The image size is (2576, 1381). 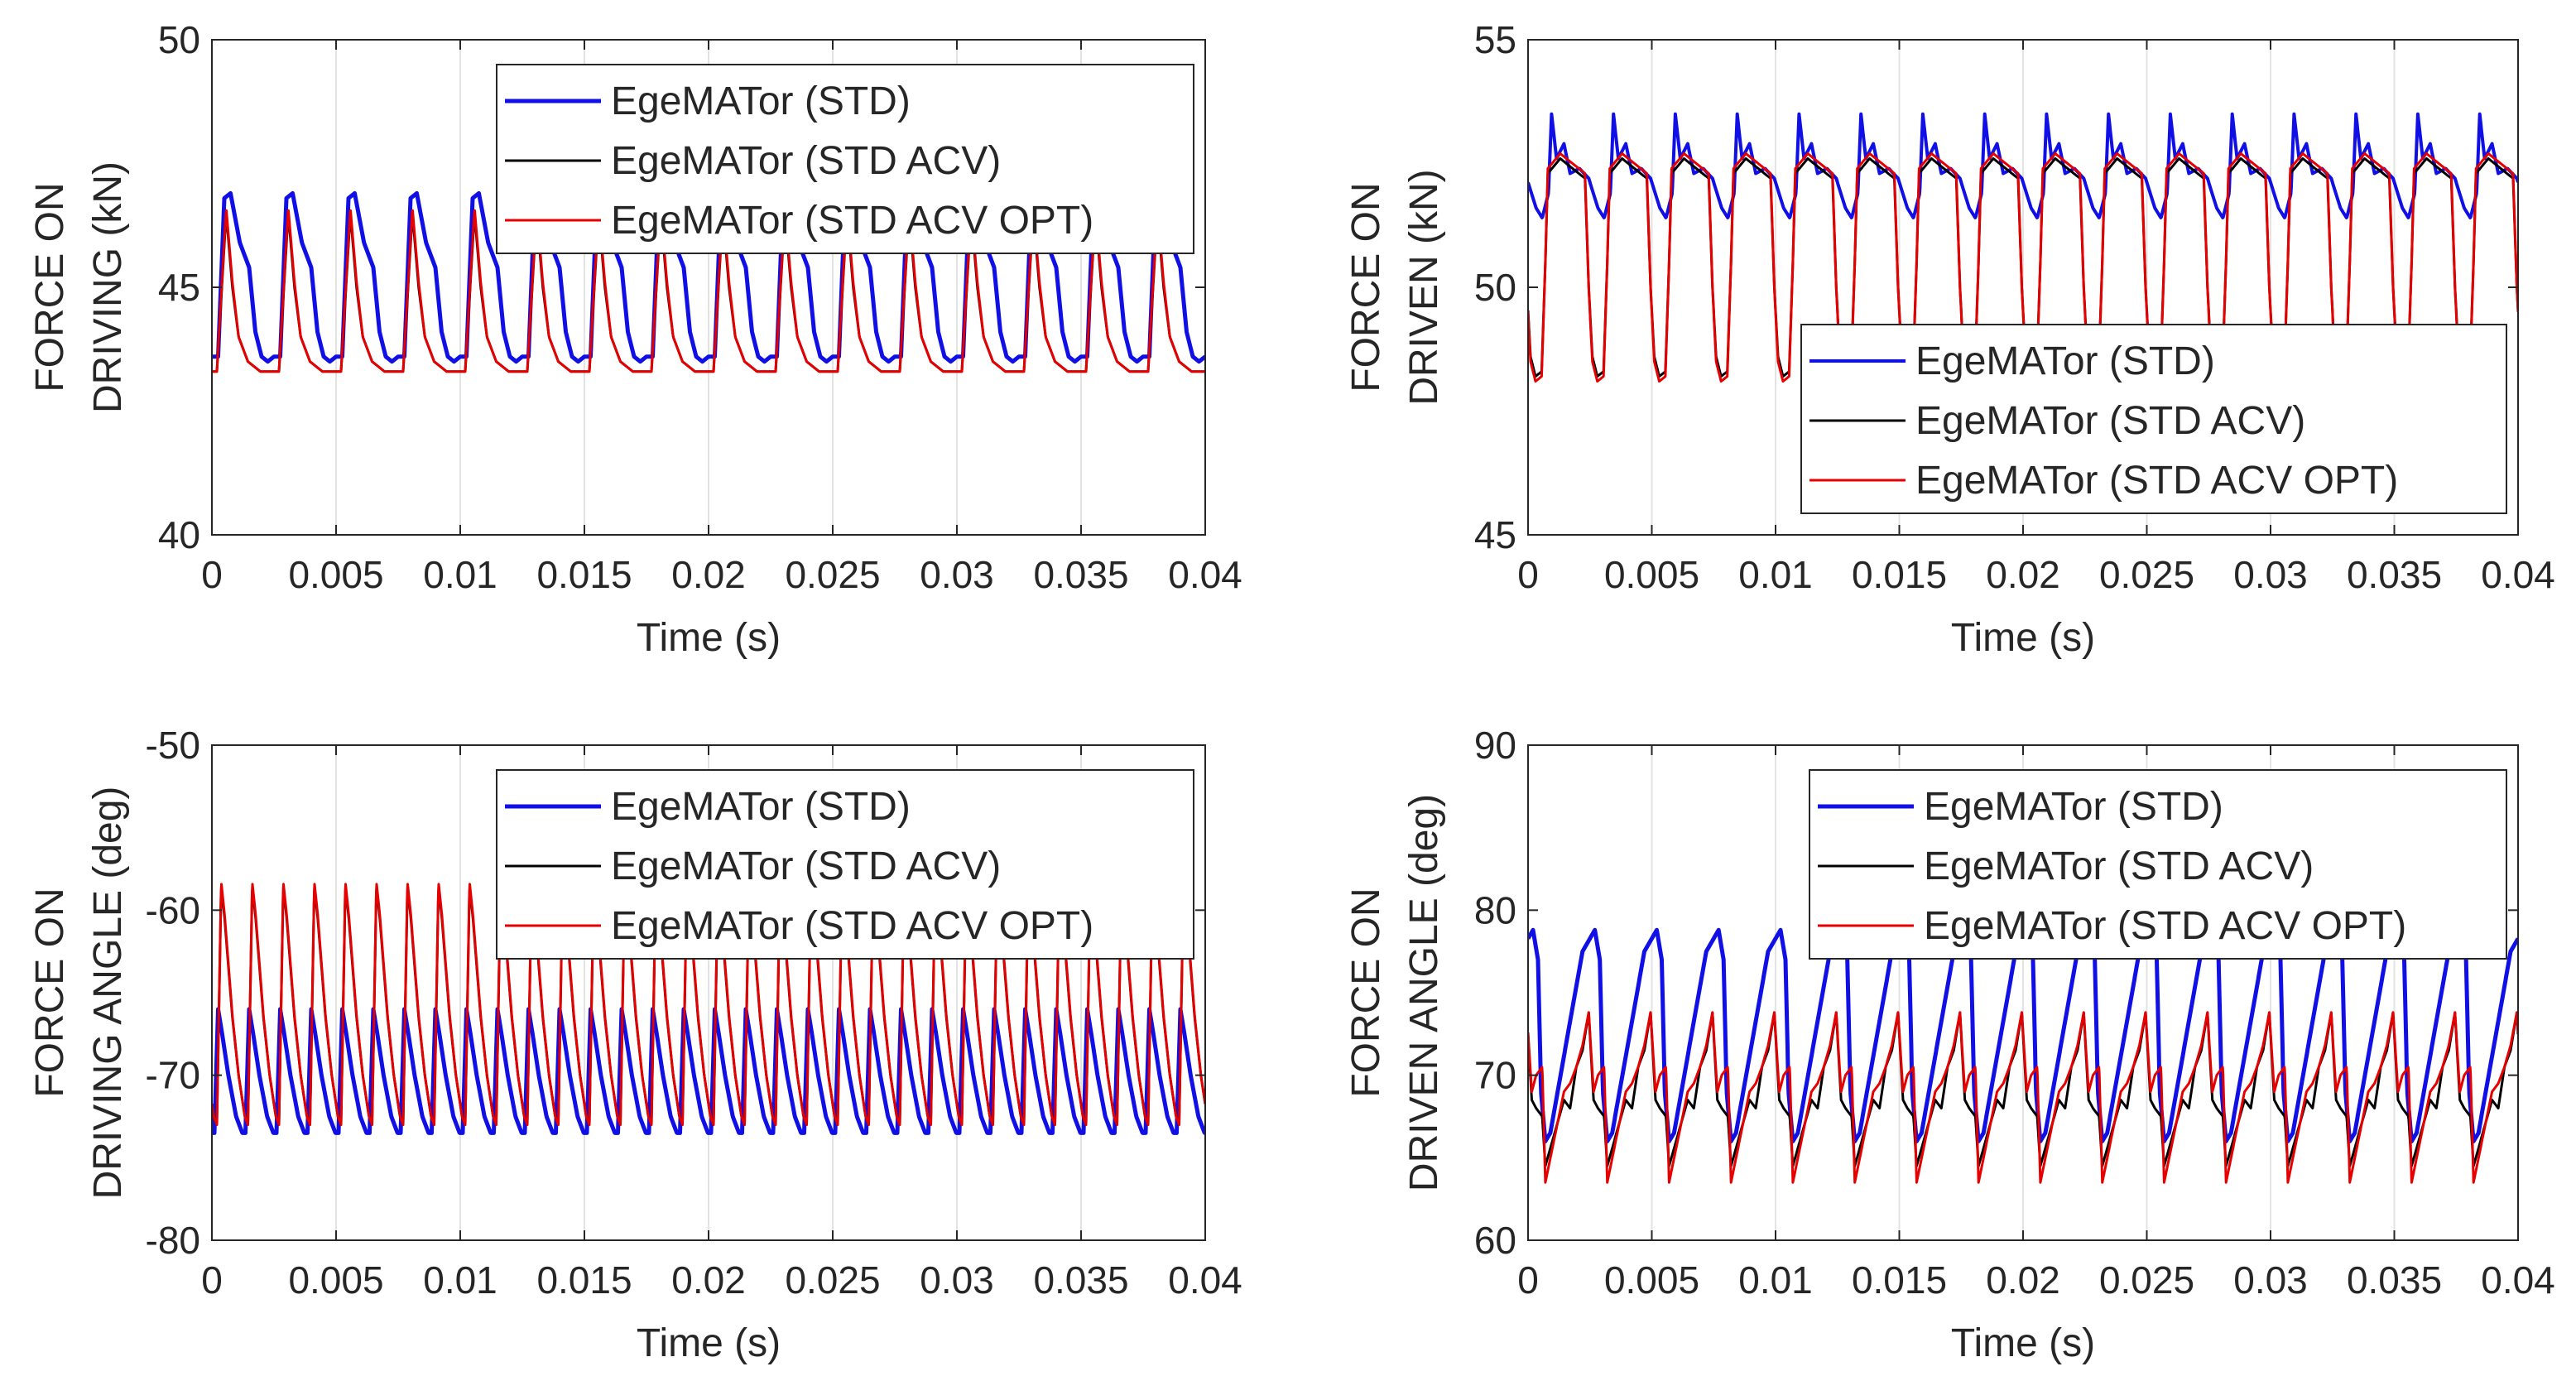 I want to click on driving-force-legend-box, so click(x=845, y=159).